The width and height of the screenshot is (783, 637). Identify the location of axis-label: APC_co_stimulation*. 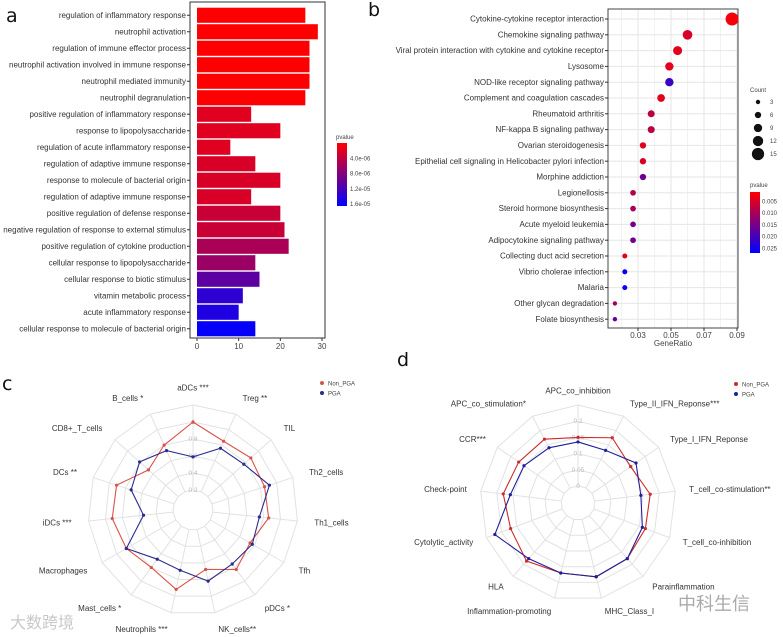
(488, 403).